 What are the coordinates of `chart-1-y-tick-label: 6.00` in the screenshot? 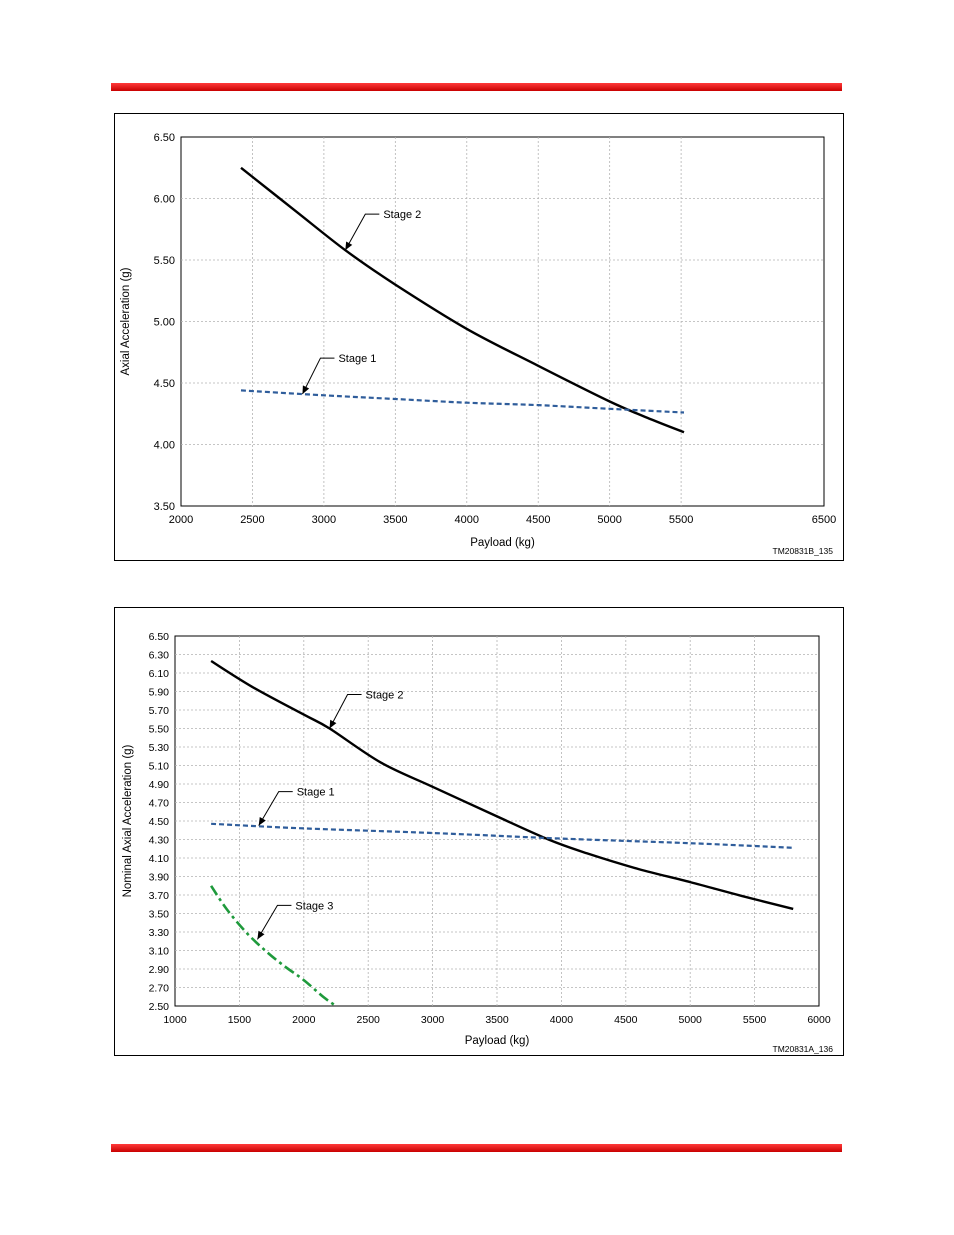 It's located at (164, 200).